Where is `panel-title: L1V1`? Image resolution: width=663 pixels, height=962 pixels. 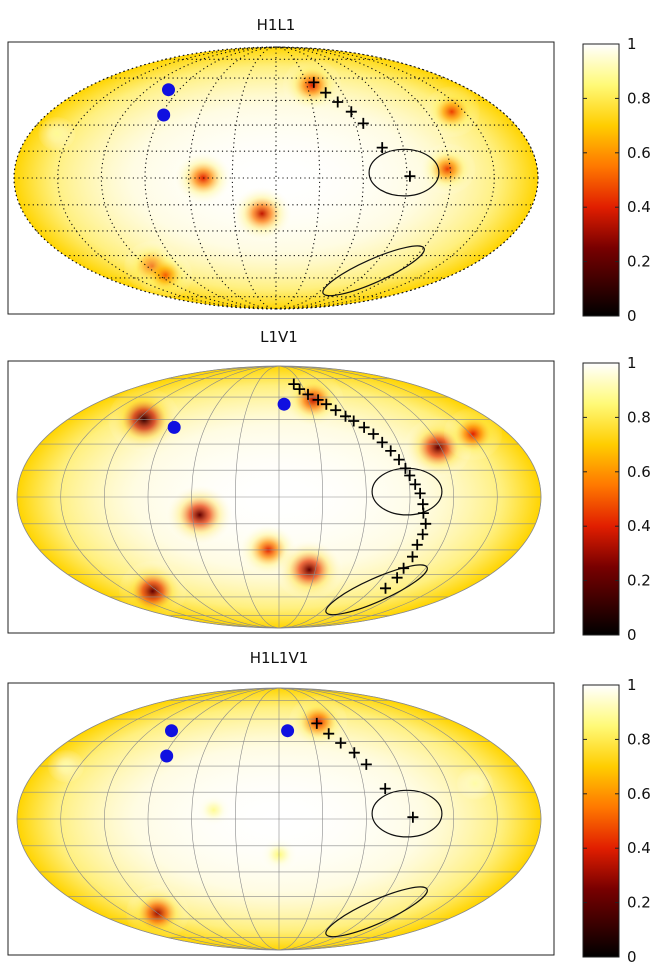
panel-title: L1V1 is located at coordinates (279, 337).